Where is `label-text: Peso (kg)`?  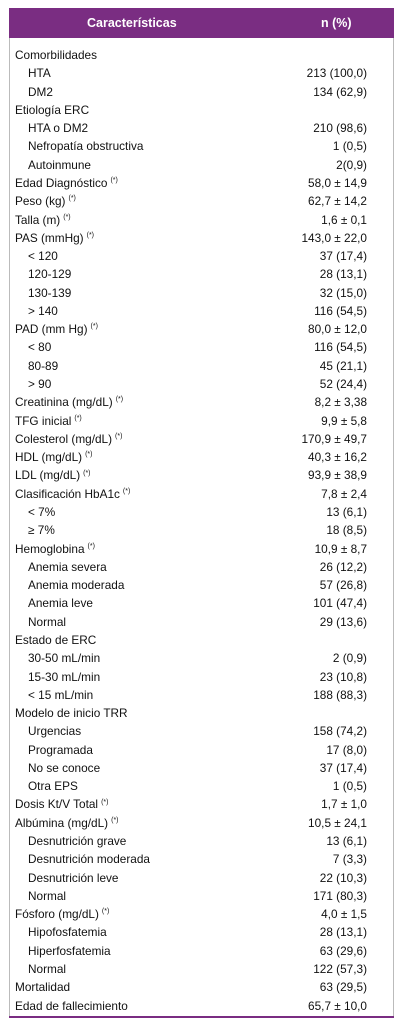 label-text: Peso (kg) is located at coordinates (40, 201).